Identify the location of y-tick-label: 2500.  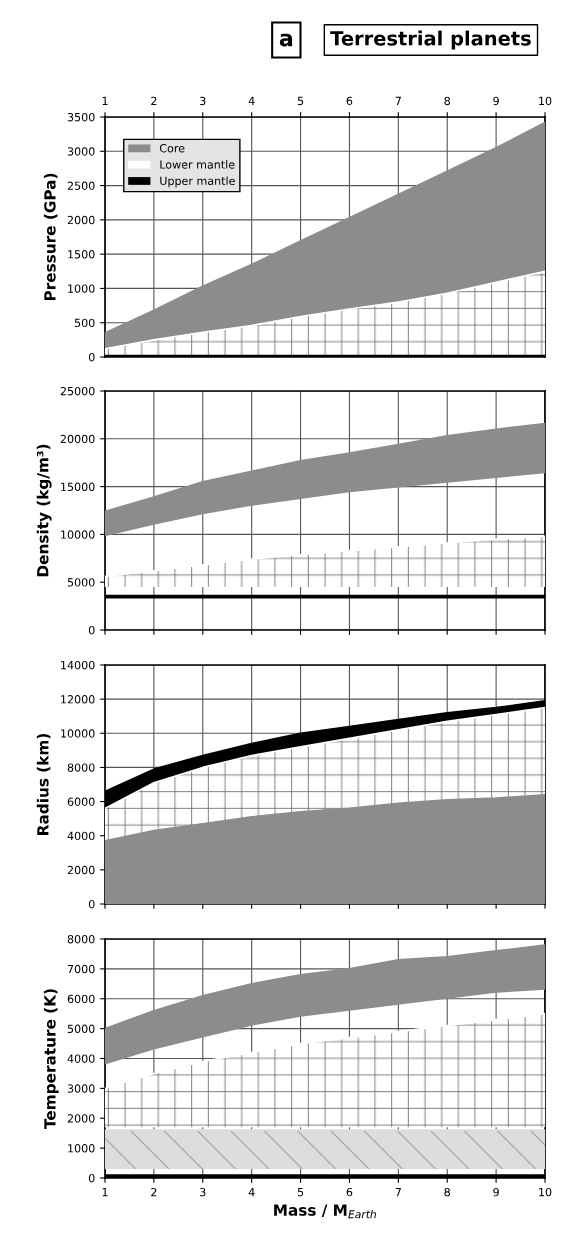
(81, 185).